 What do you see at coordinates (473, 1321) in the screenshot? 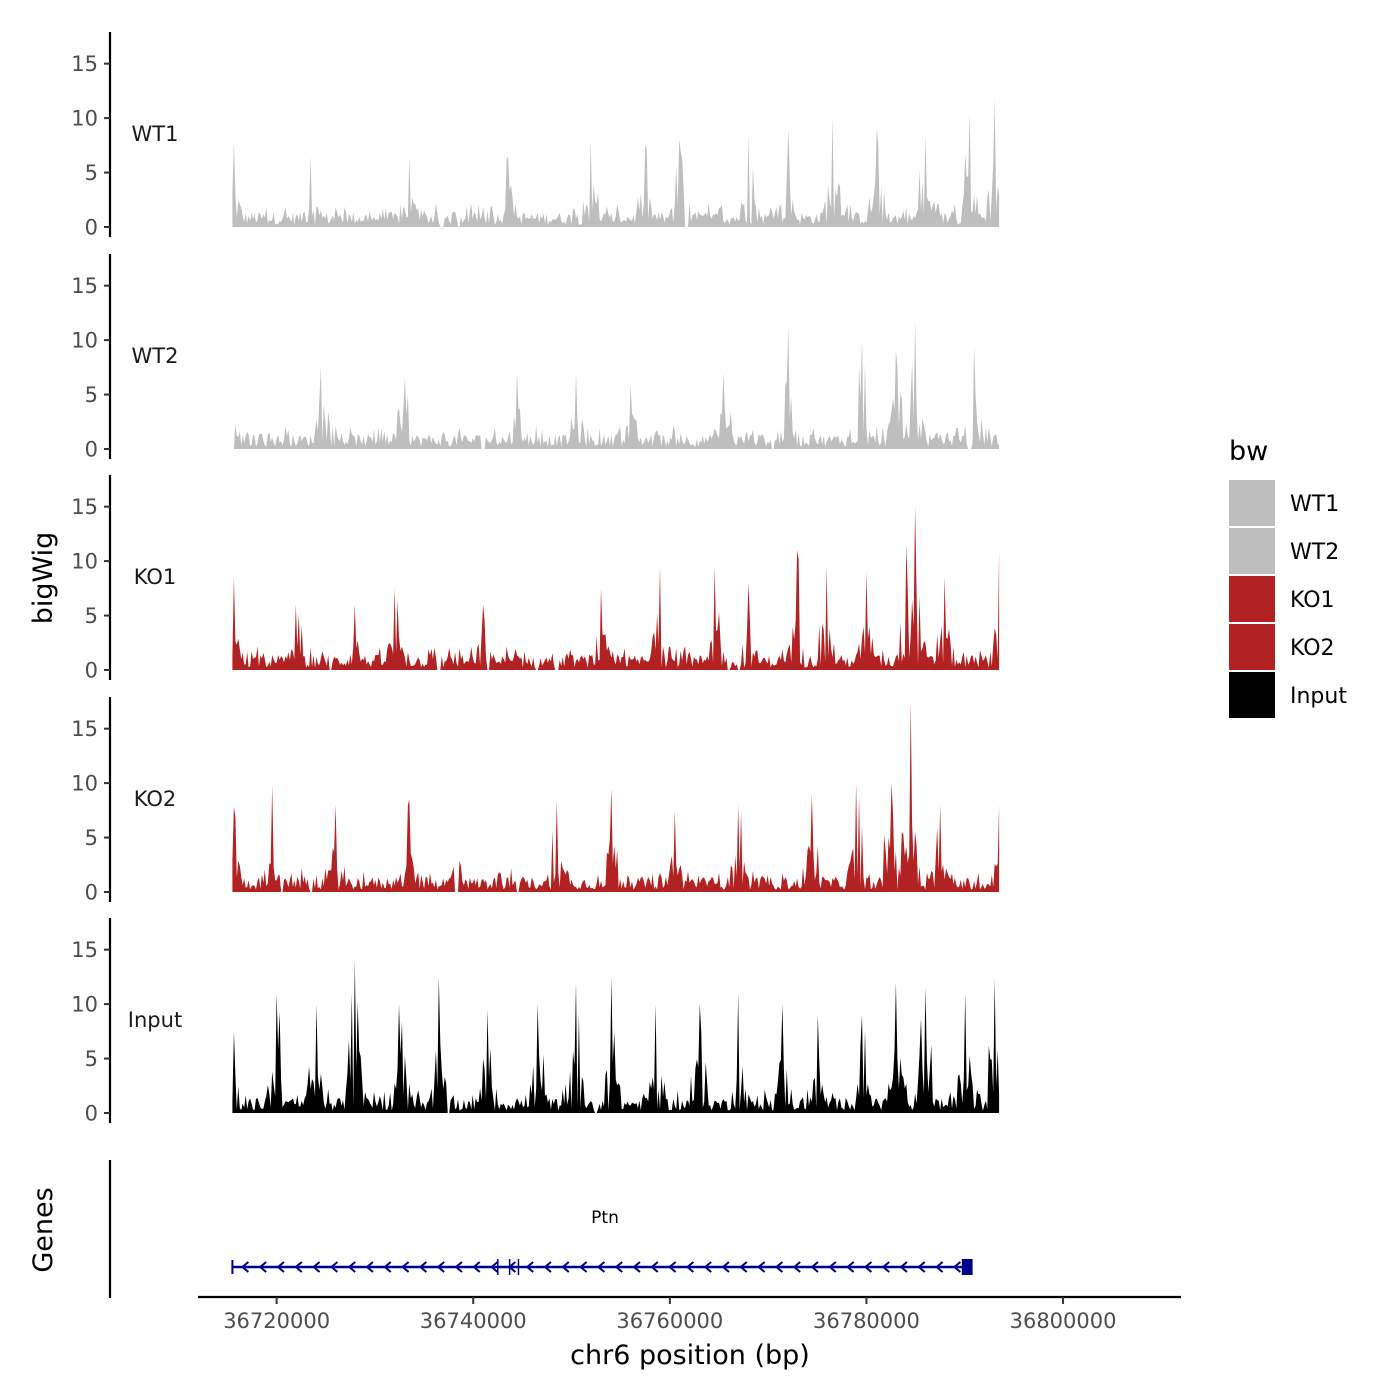
I see `x-tick-label: 36740000` at bounding box center [473, 1321].